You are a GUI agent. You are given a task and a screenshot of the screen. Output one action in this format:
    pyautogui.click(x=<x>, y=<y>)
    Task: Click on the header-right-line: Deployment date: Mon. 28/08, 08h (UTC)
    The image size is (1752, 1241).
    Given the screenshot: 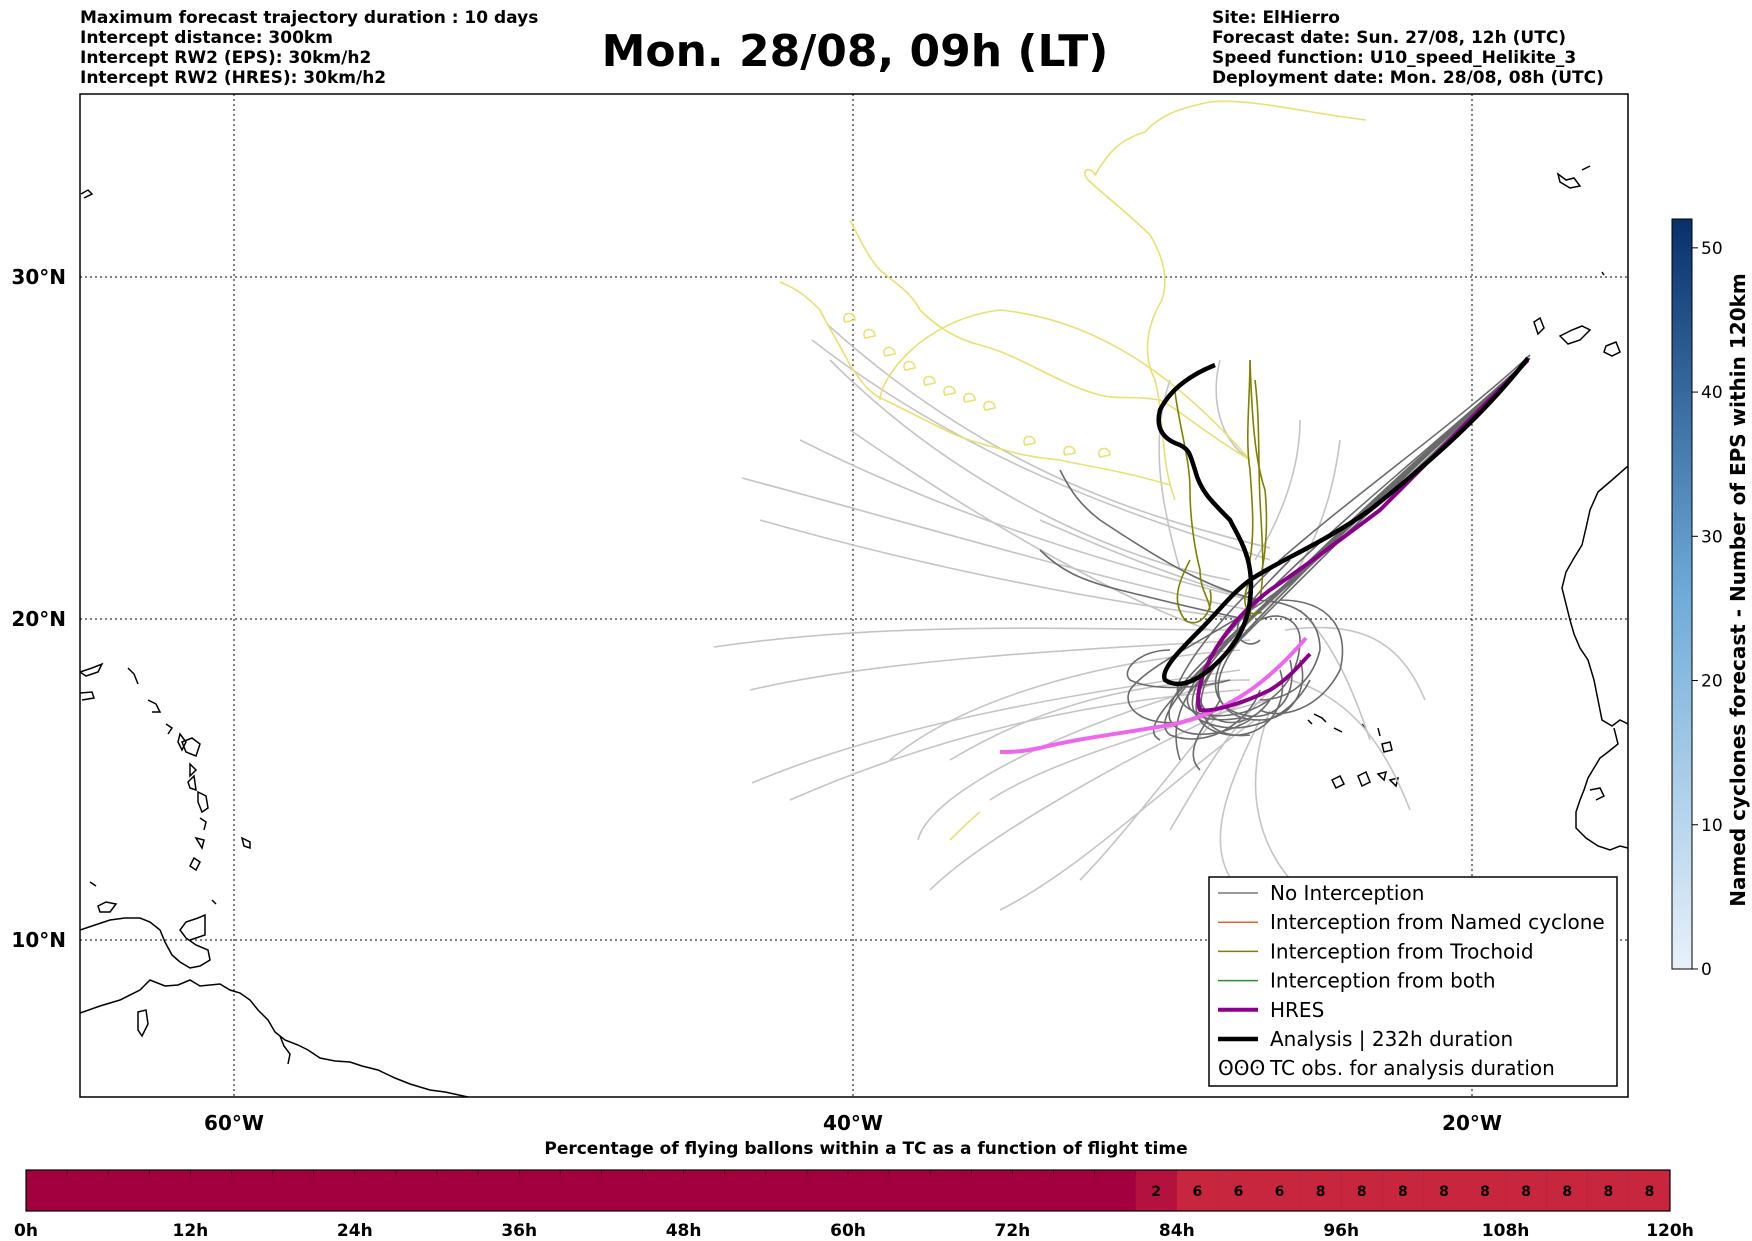 What is the action you would take?
    pyautogui.click(x=1408, y=78)
    